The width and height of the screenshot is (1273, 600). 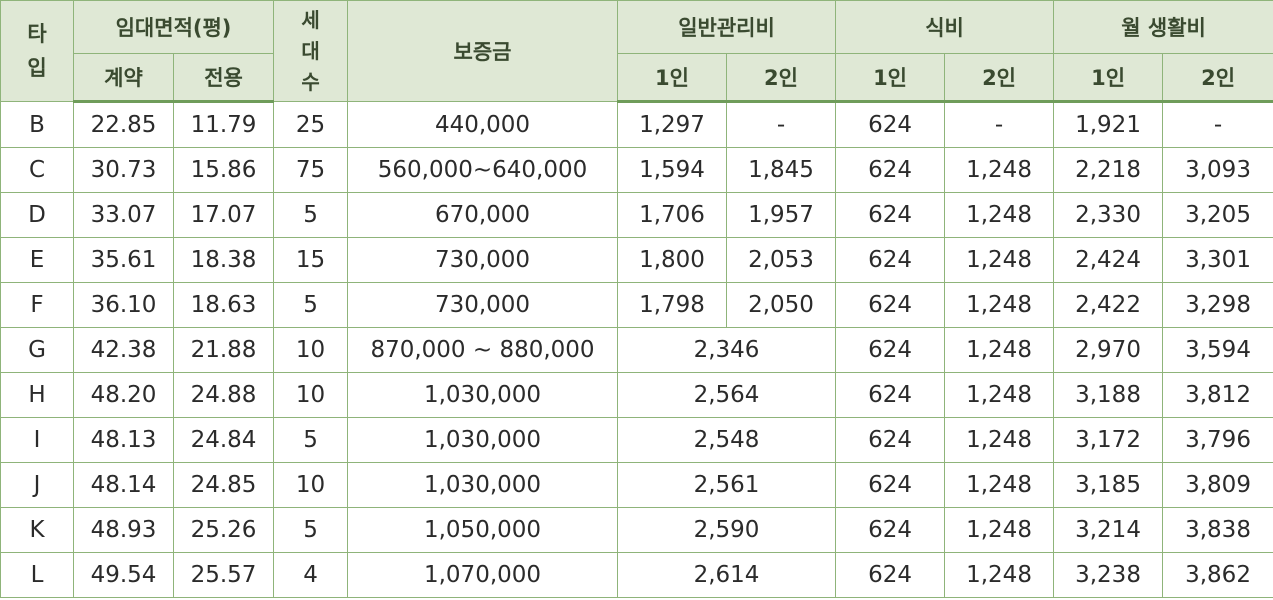 I want to click on cell-area-contract: 48.93, so click(x=123, y=530).